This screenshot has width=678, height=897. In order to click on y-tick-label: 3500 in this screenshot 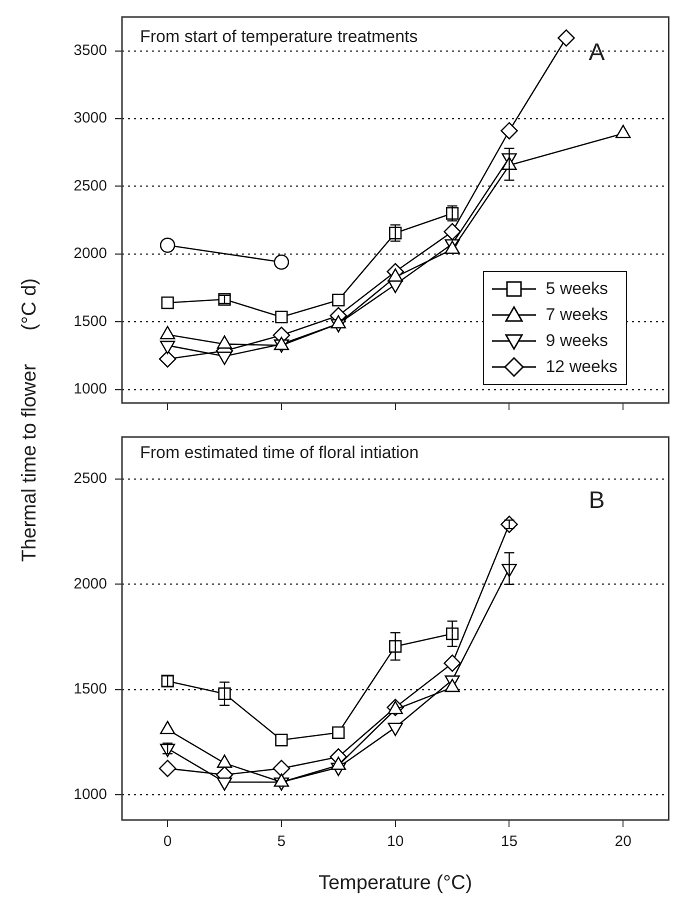, I will do `click(90, 50)`.